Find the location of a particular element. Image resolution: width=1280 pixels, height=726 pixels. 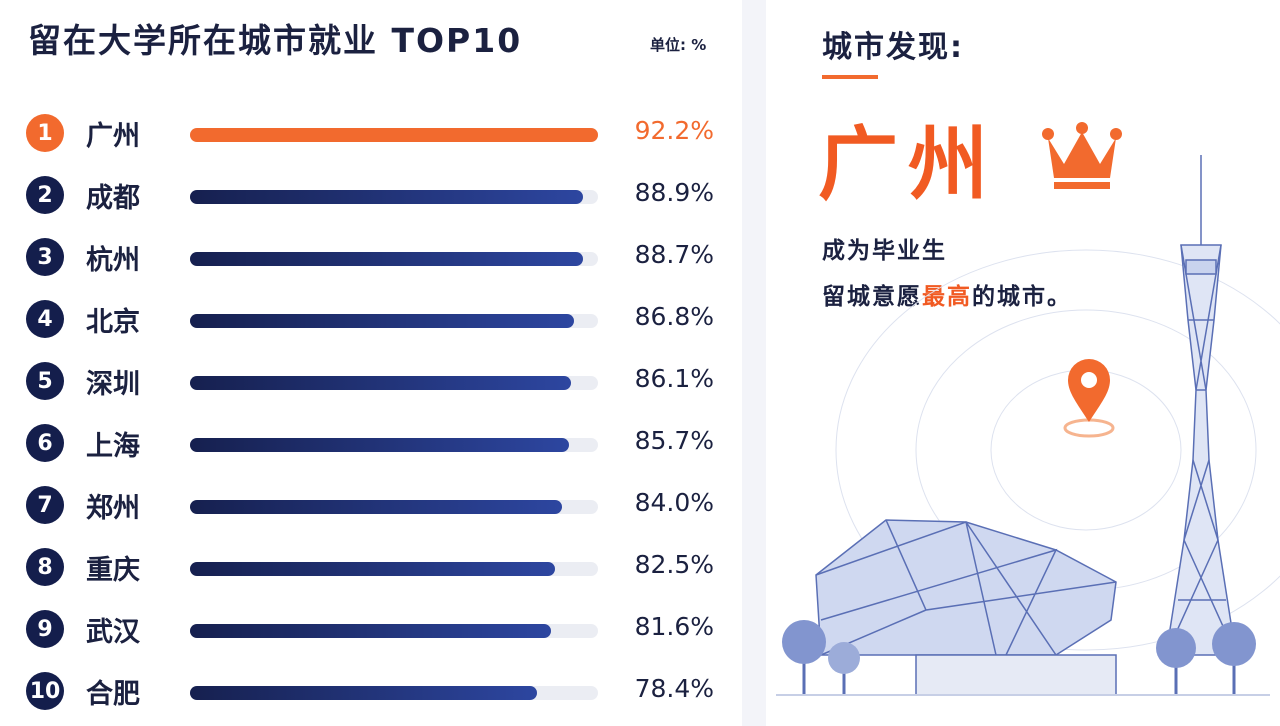

opera-house is located at coordinates (966, 607).